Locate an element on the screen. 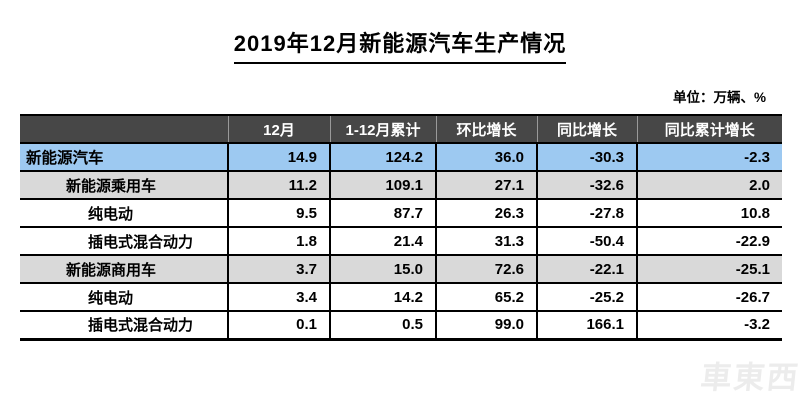 This screenshot has height=401, width=800. table-row: 插电式混合动力 0.1 0.5 99.0 166.1 -3.2 is located at coordinates (401, 324).